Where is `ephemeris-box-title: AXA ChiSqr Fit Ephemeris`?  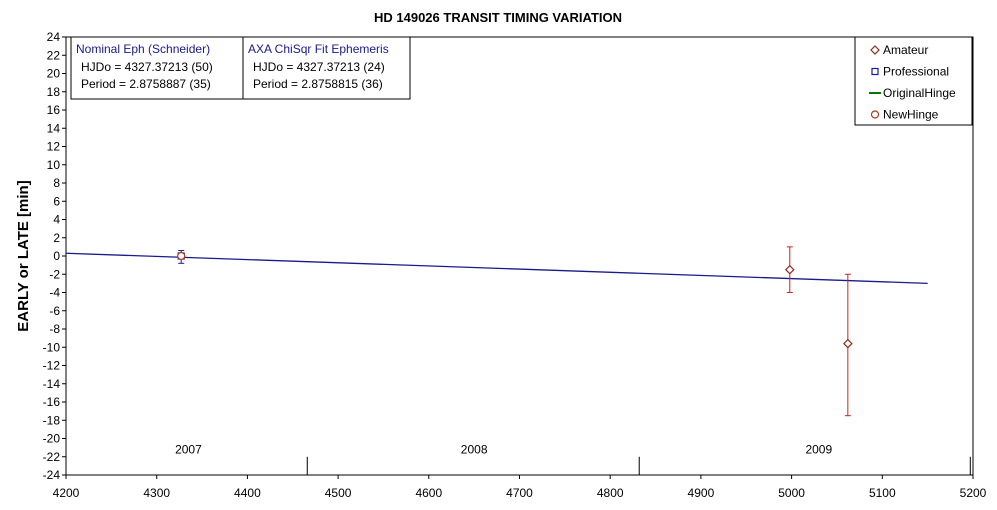
ephemeris-box-title: AXA ChiSqr Fit Ephemeris is located at coordinates (318, 49).